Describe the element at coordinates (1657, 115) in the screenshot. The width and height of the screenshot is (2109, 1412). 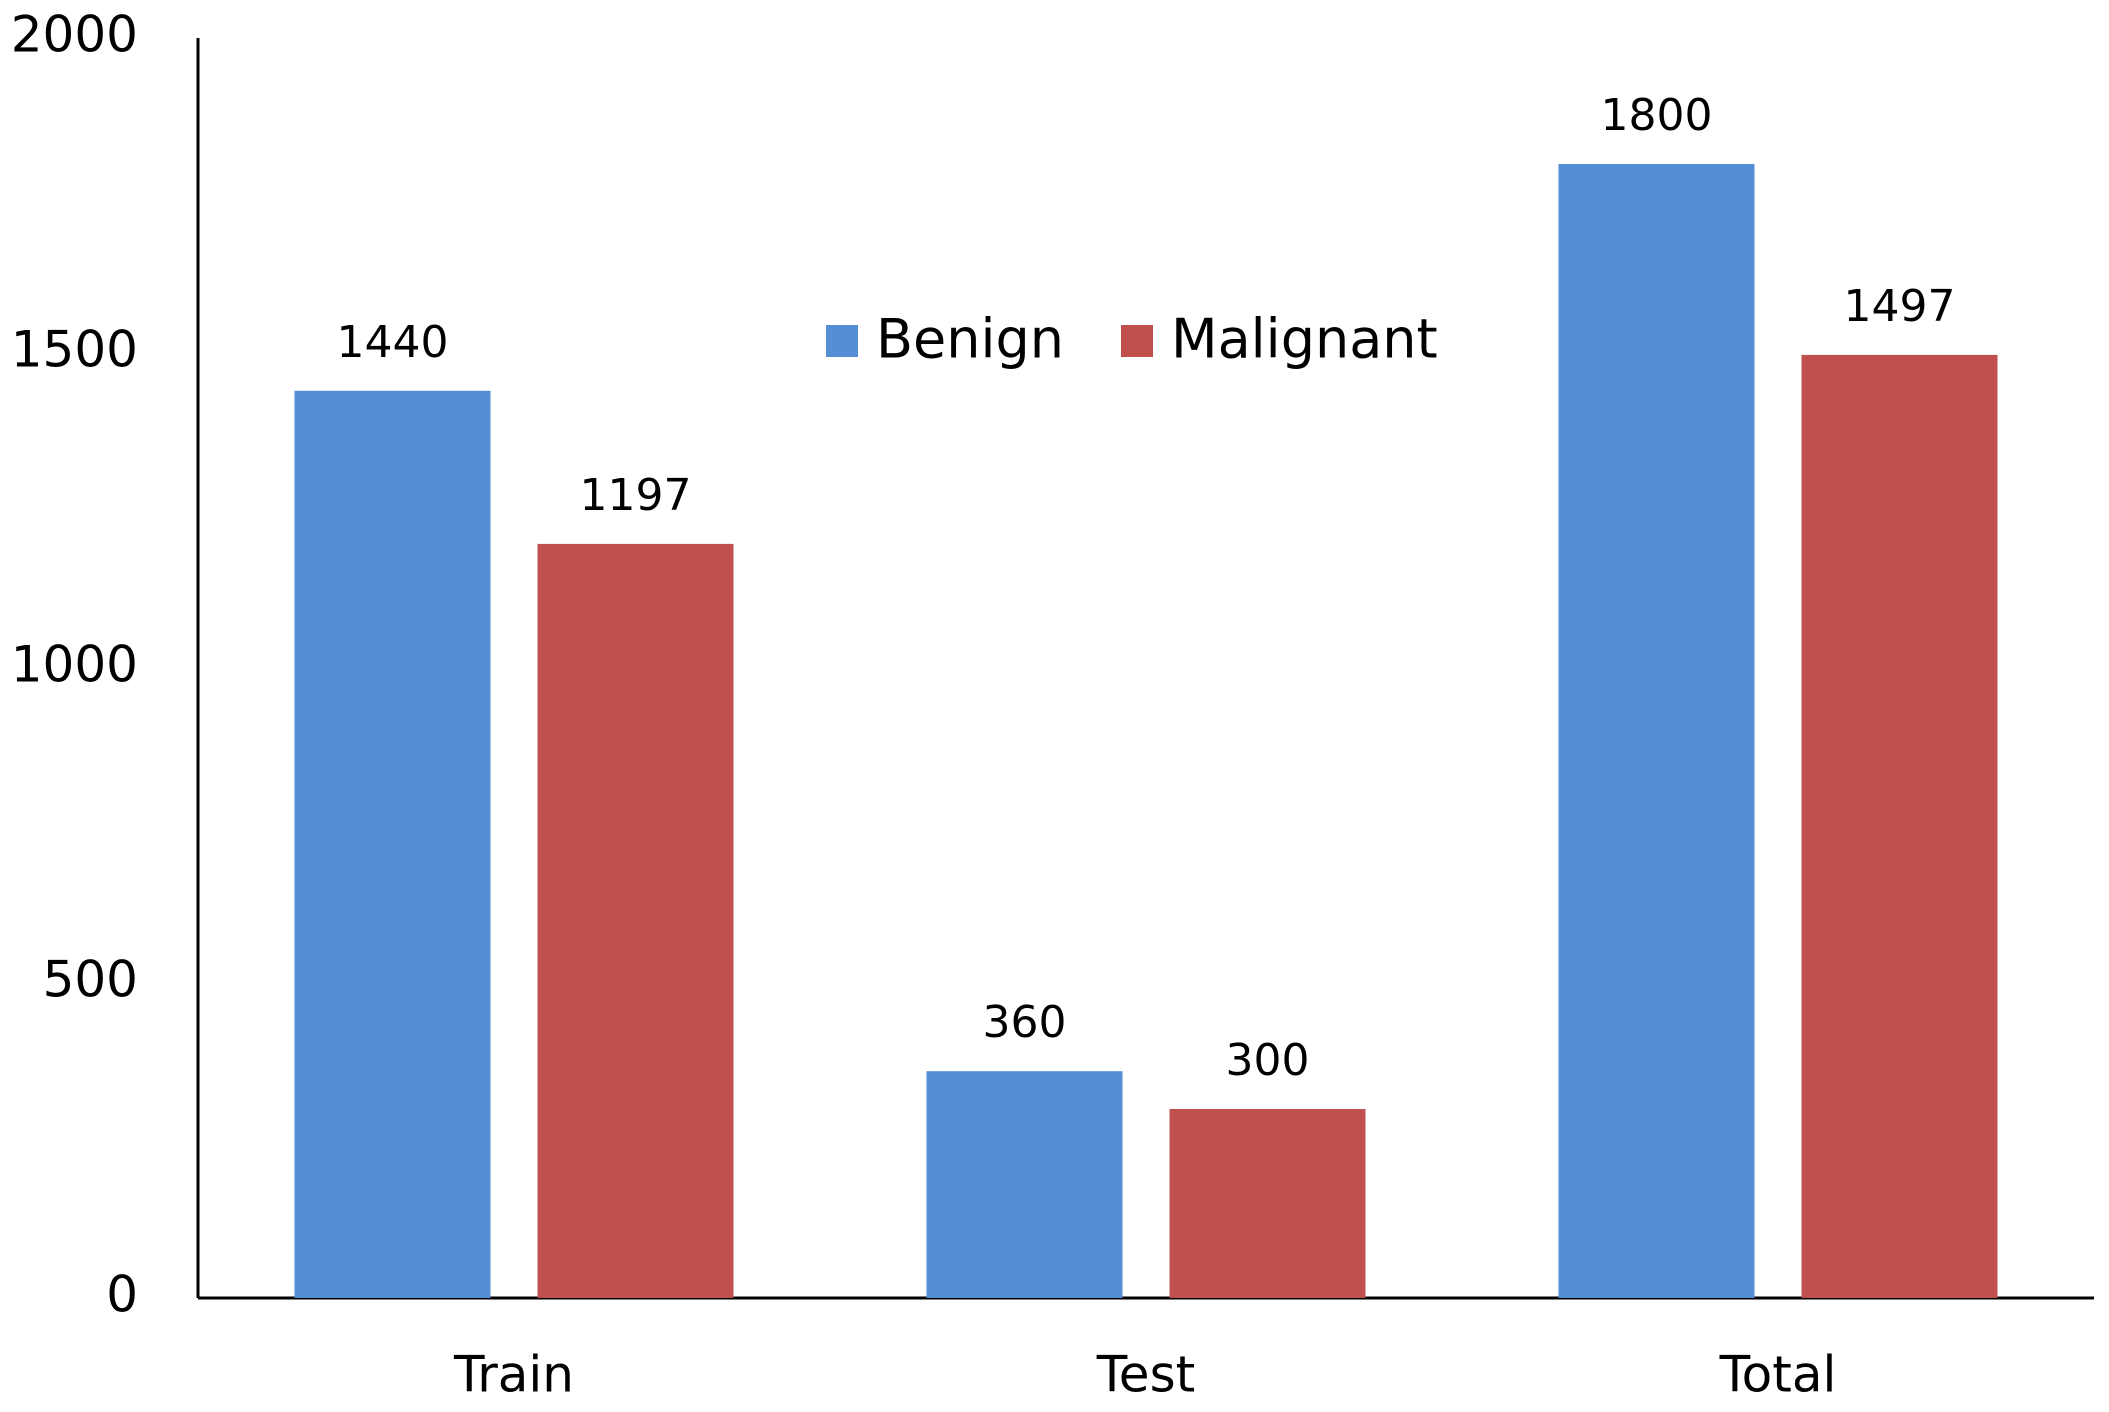
I see `value-label: 1800` at that location.